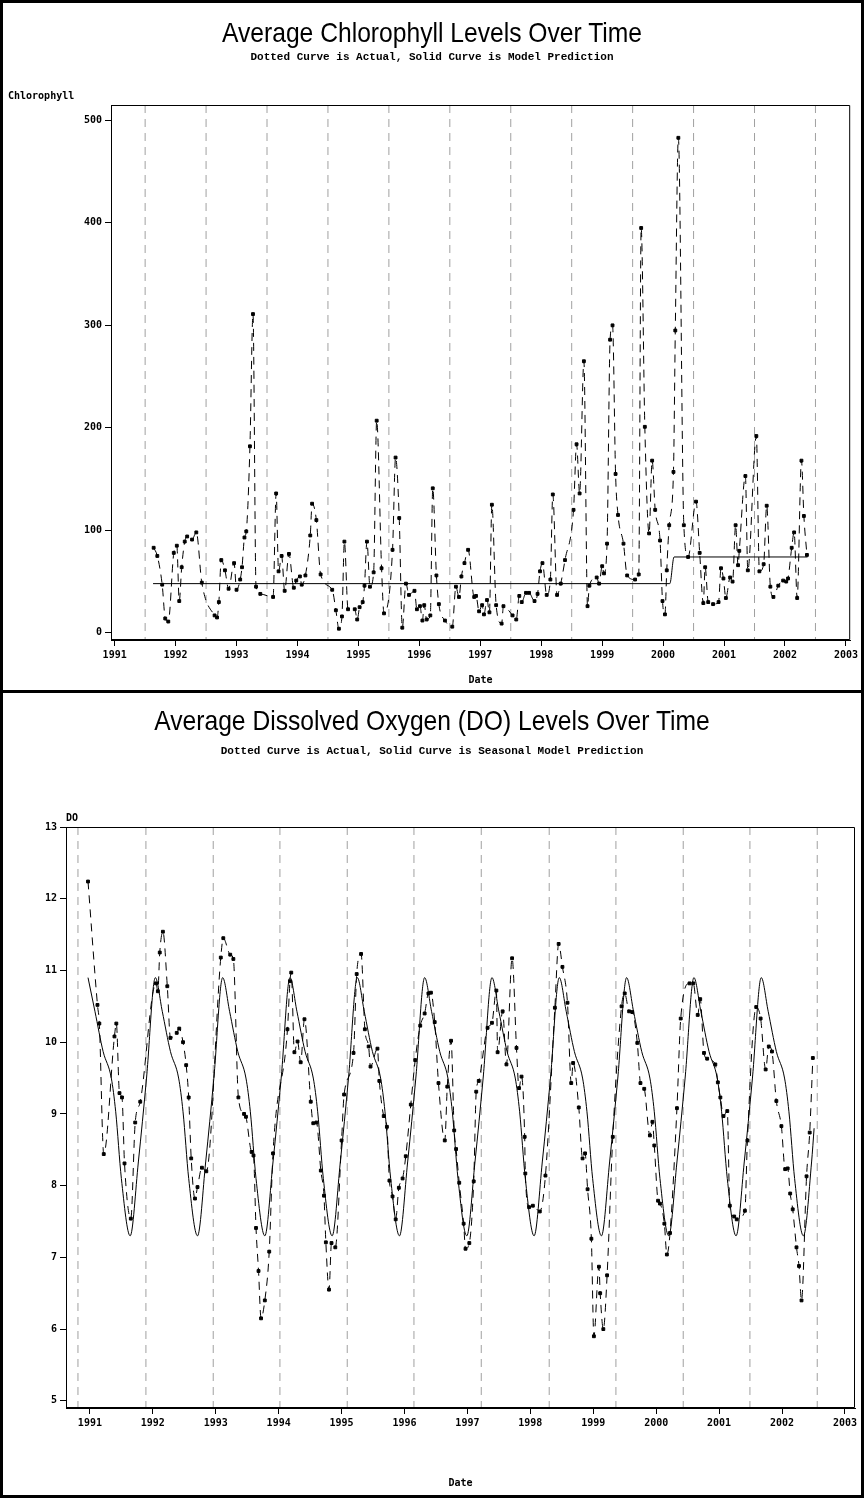  Describe the element at coordinates (41, 95) in the screenshot. I see `y-axis-title: Chlorophyll` at that location.